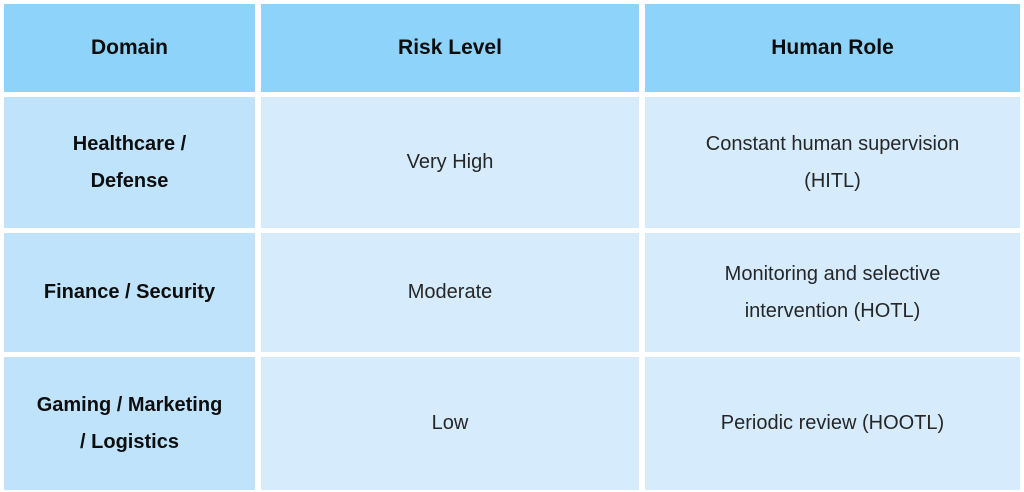 Image resolution: width=1024 pixels, height=492 pixels. Describe the element at coordinates (832, 48) in the screenshot. I see `header-cell-human-role: Human Role` at that location.